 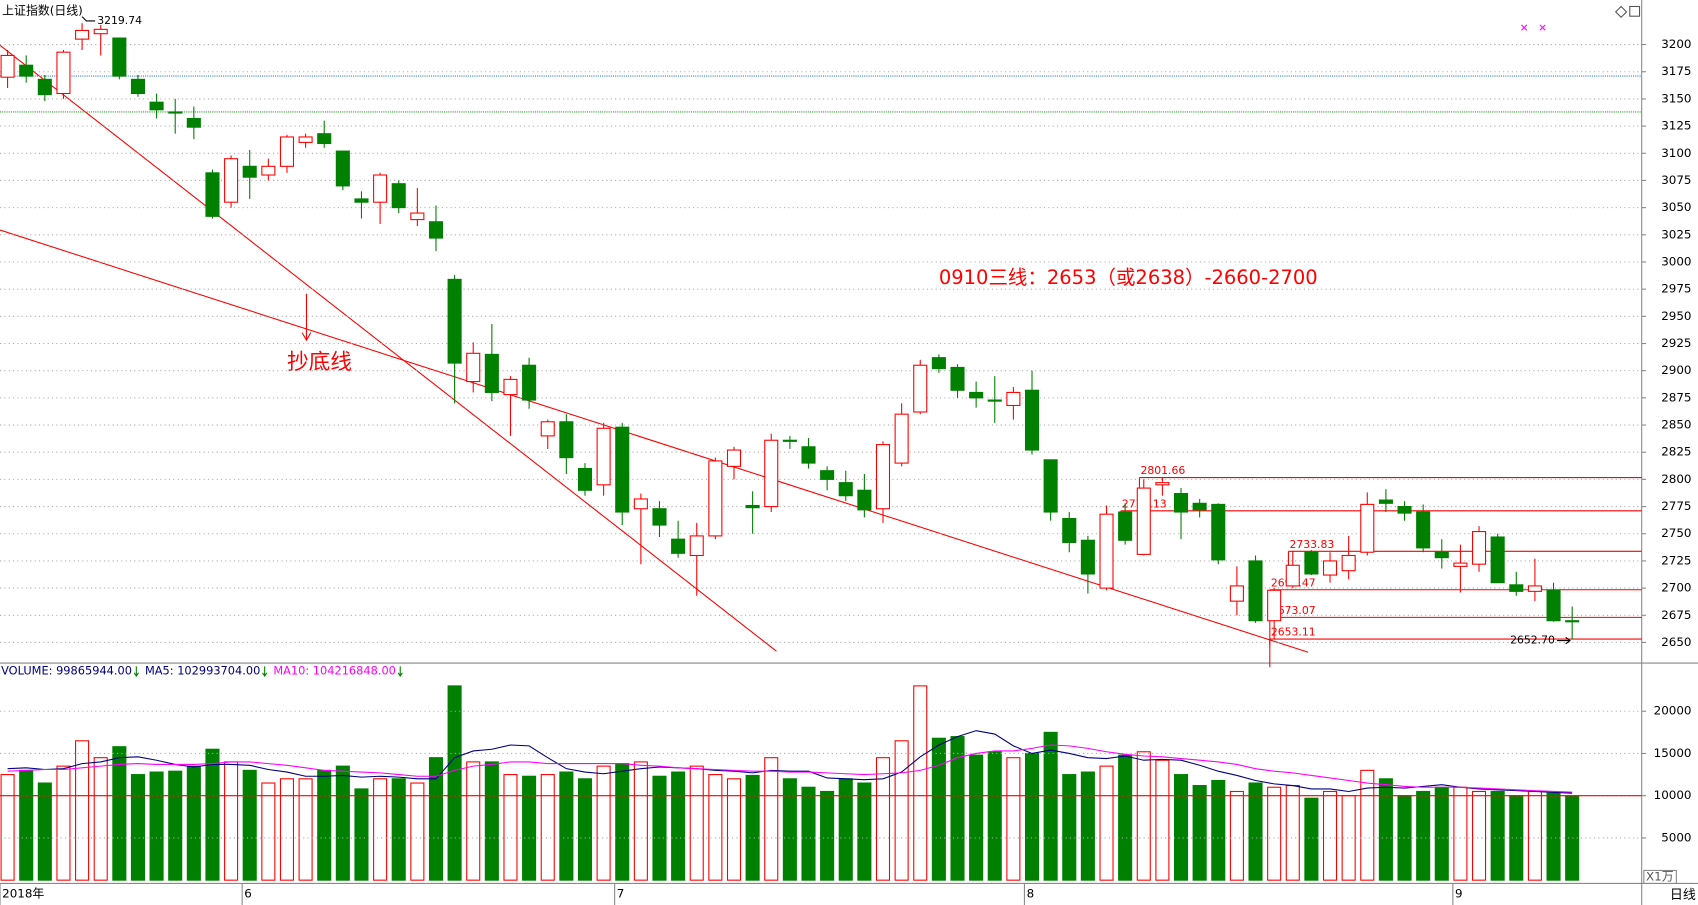 I want to click on y-tick-label: 3025, so click(x=1676, y=234).